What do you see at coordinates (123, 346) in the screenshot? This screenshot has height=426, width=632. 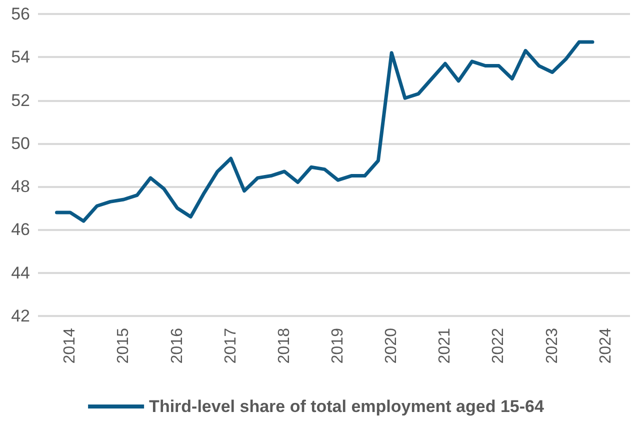 I see `x-tick-label: 2015` at bounding box center [123, 346].